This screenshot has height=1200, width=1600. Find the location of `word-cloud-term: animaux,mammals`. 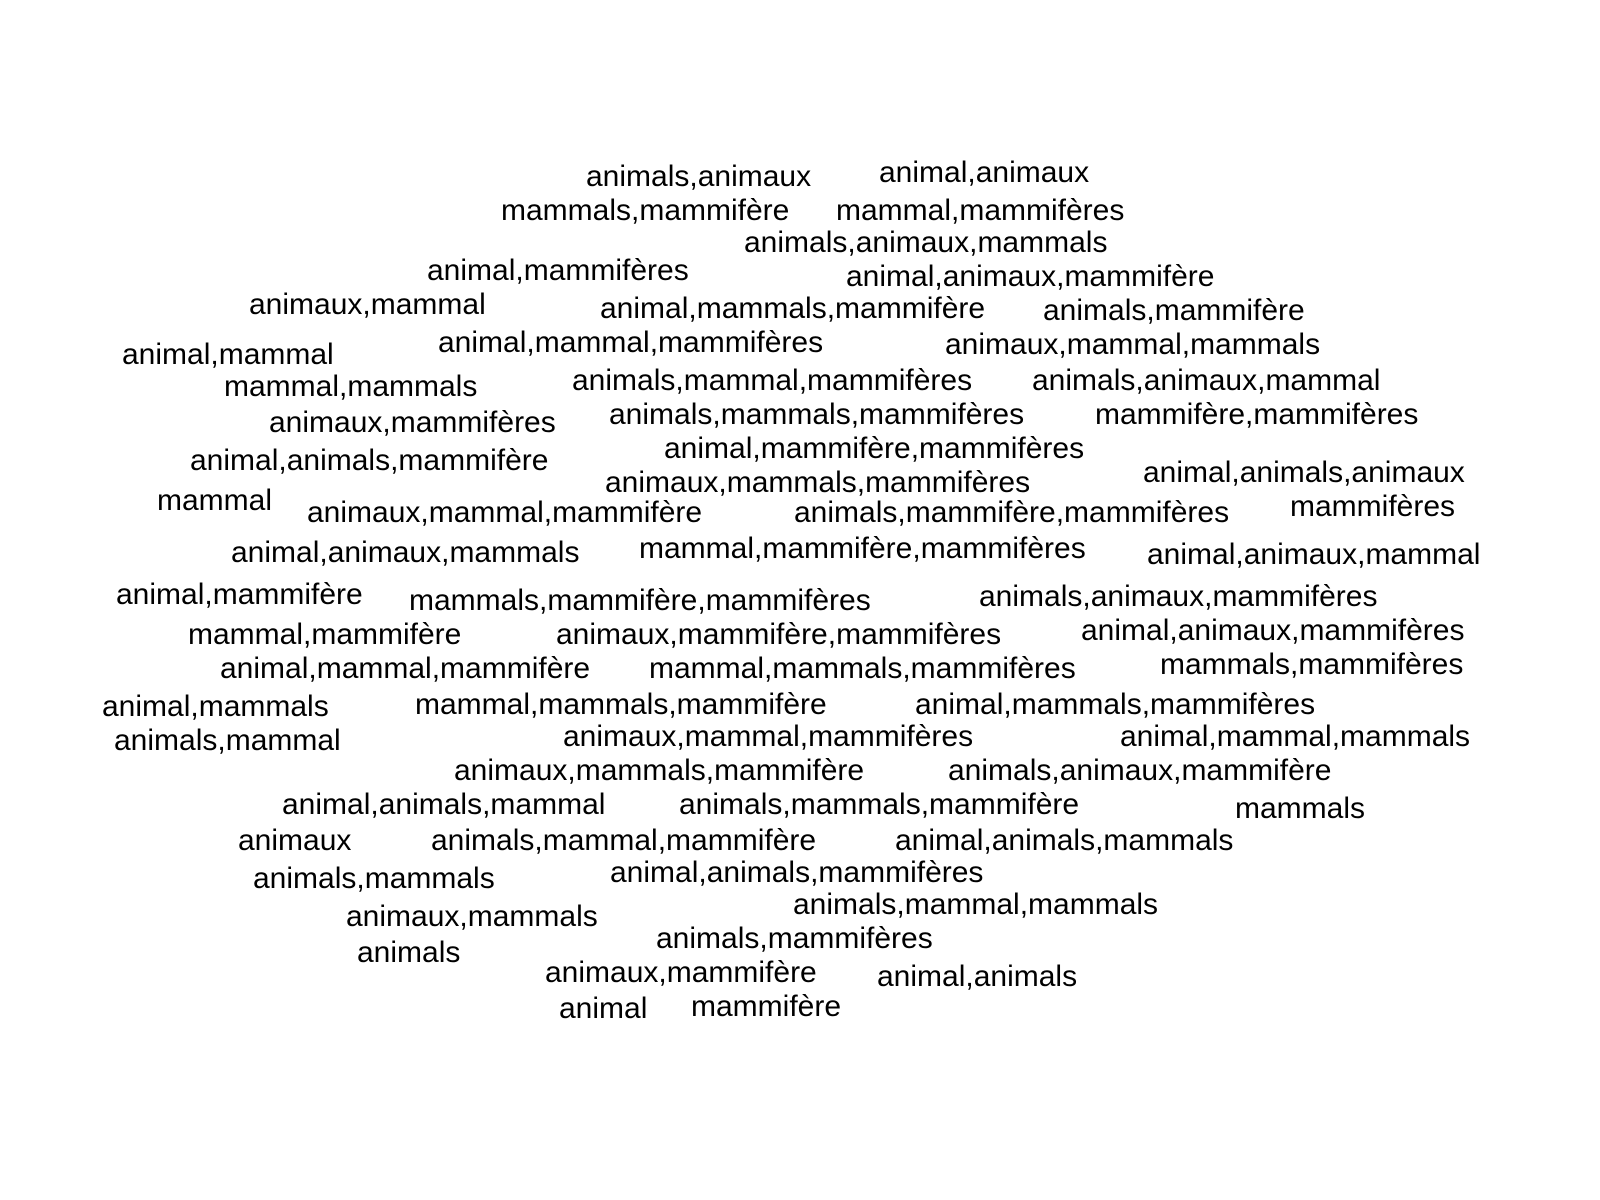

word-cloud-term: animaux,mammals is located at coordinates (472, 916).